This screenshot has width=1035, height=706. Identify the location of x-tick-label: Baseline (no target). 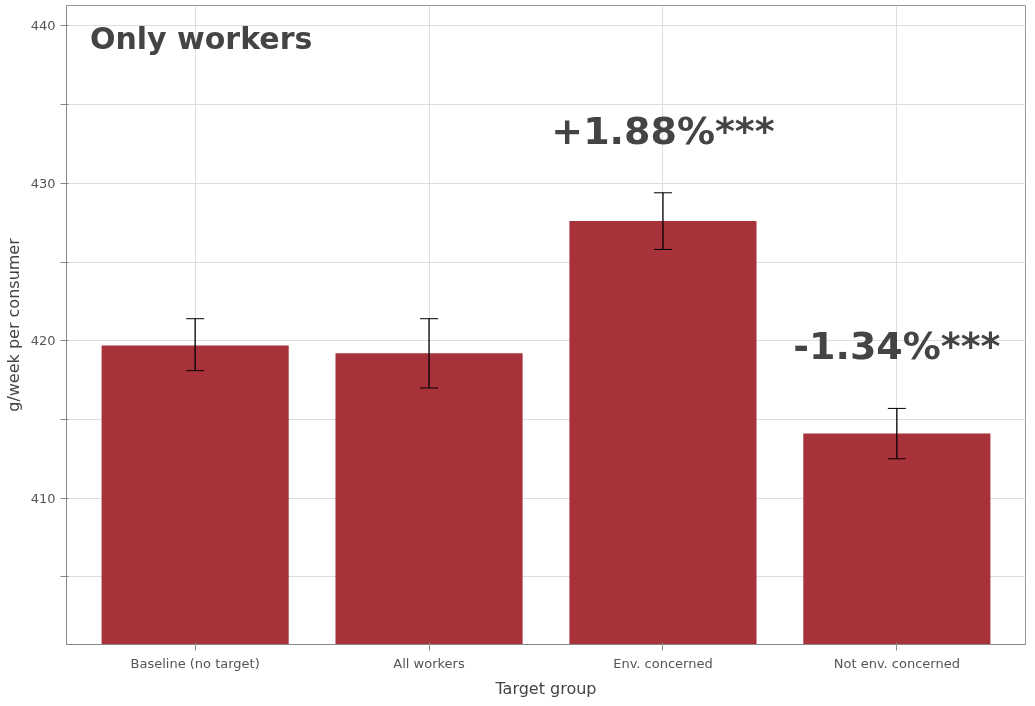
(195, 663).